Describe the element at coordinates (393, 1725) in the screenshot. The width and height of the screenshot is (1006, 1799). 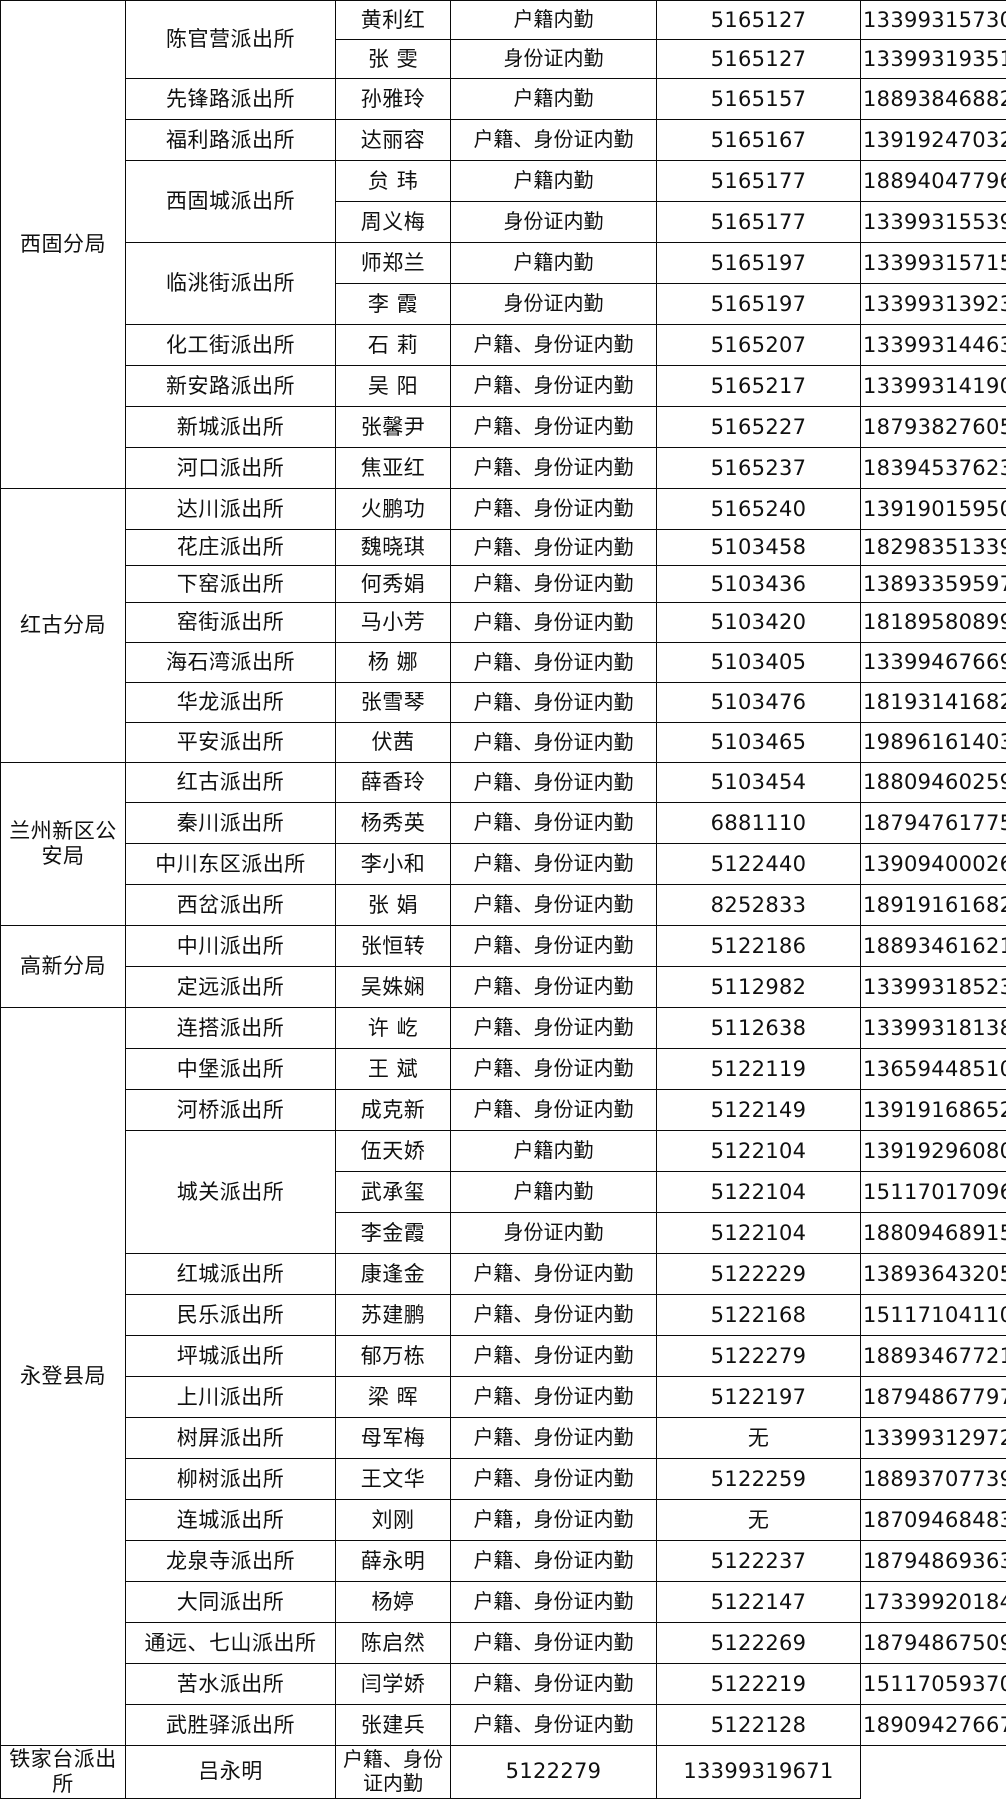
I see `name-cell: 张建兵` at that location.